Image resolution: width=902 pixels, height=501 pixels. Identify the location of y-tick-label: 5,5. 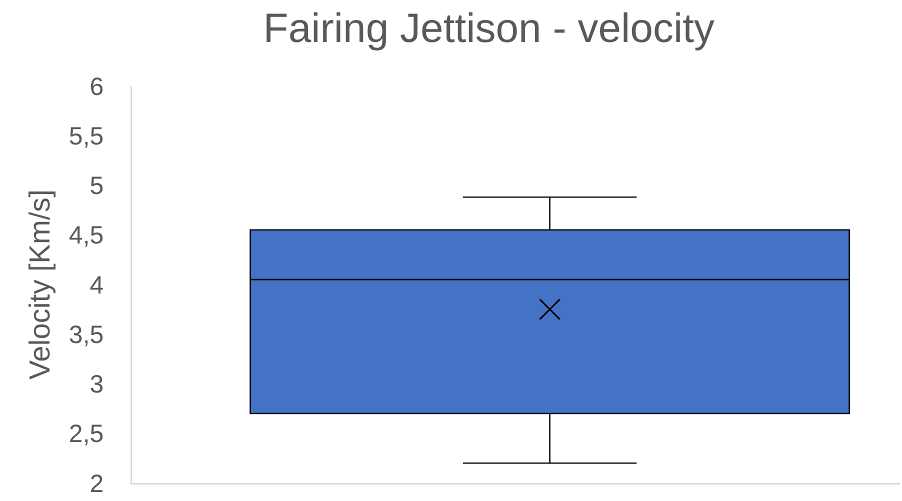
(86, 136).